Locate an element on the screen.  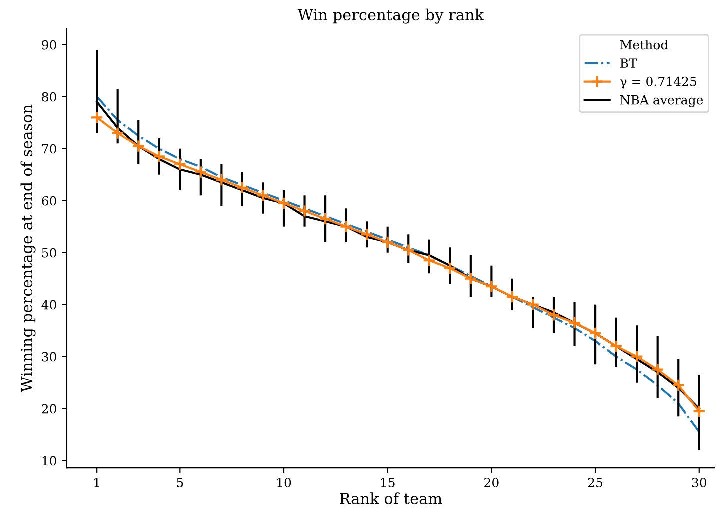
x-tick-label: 25 is located at coordinates (595, 483).